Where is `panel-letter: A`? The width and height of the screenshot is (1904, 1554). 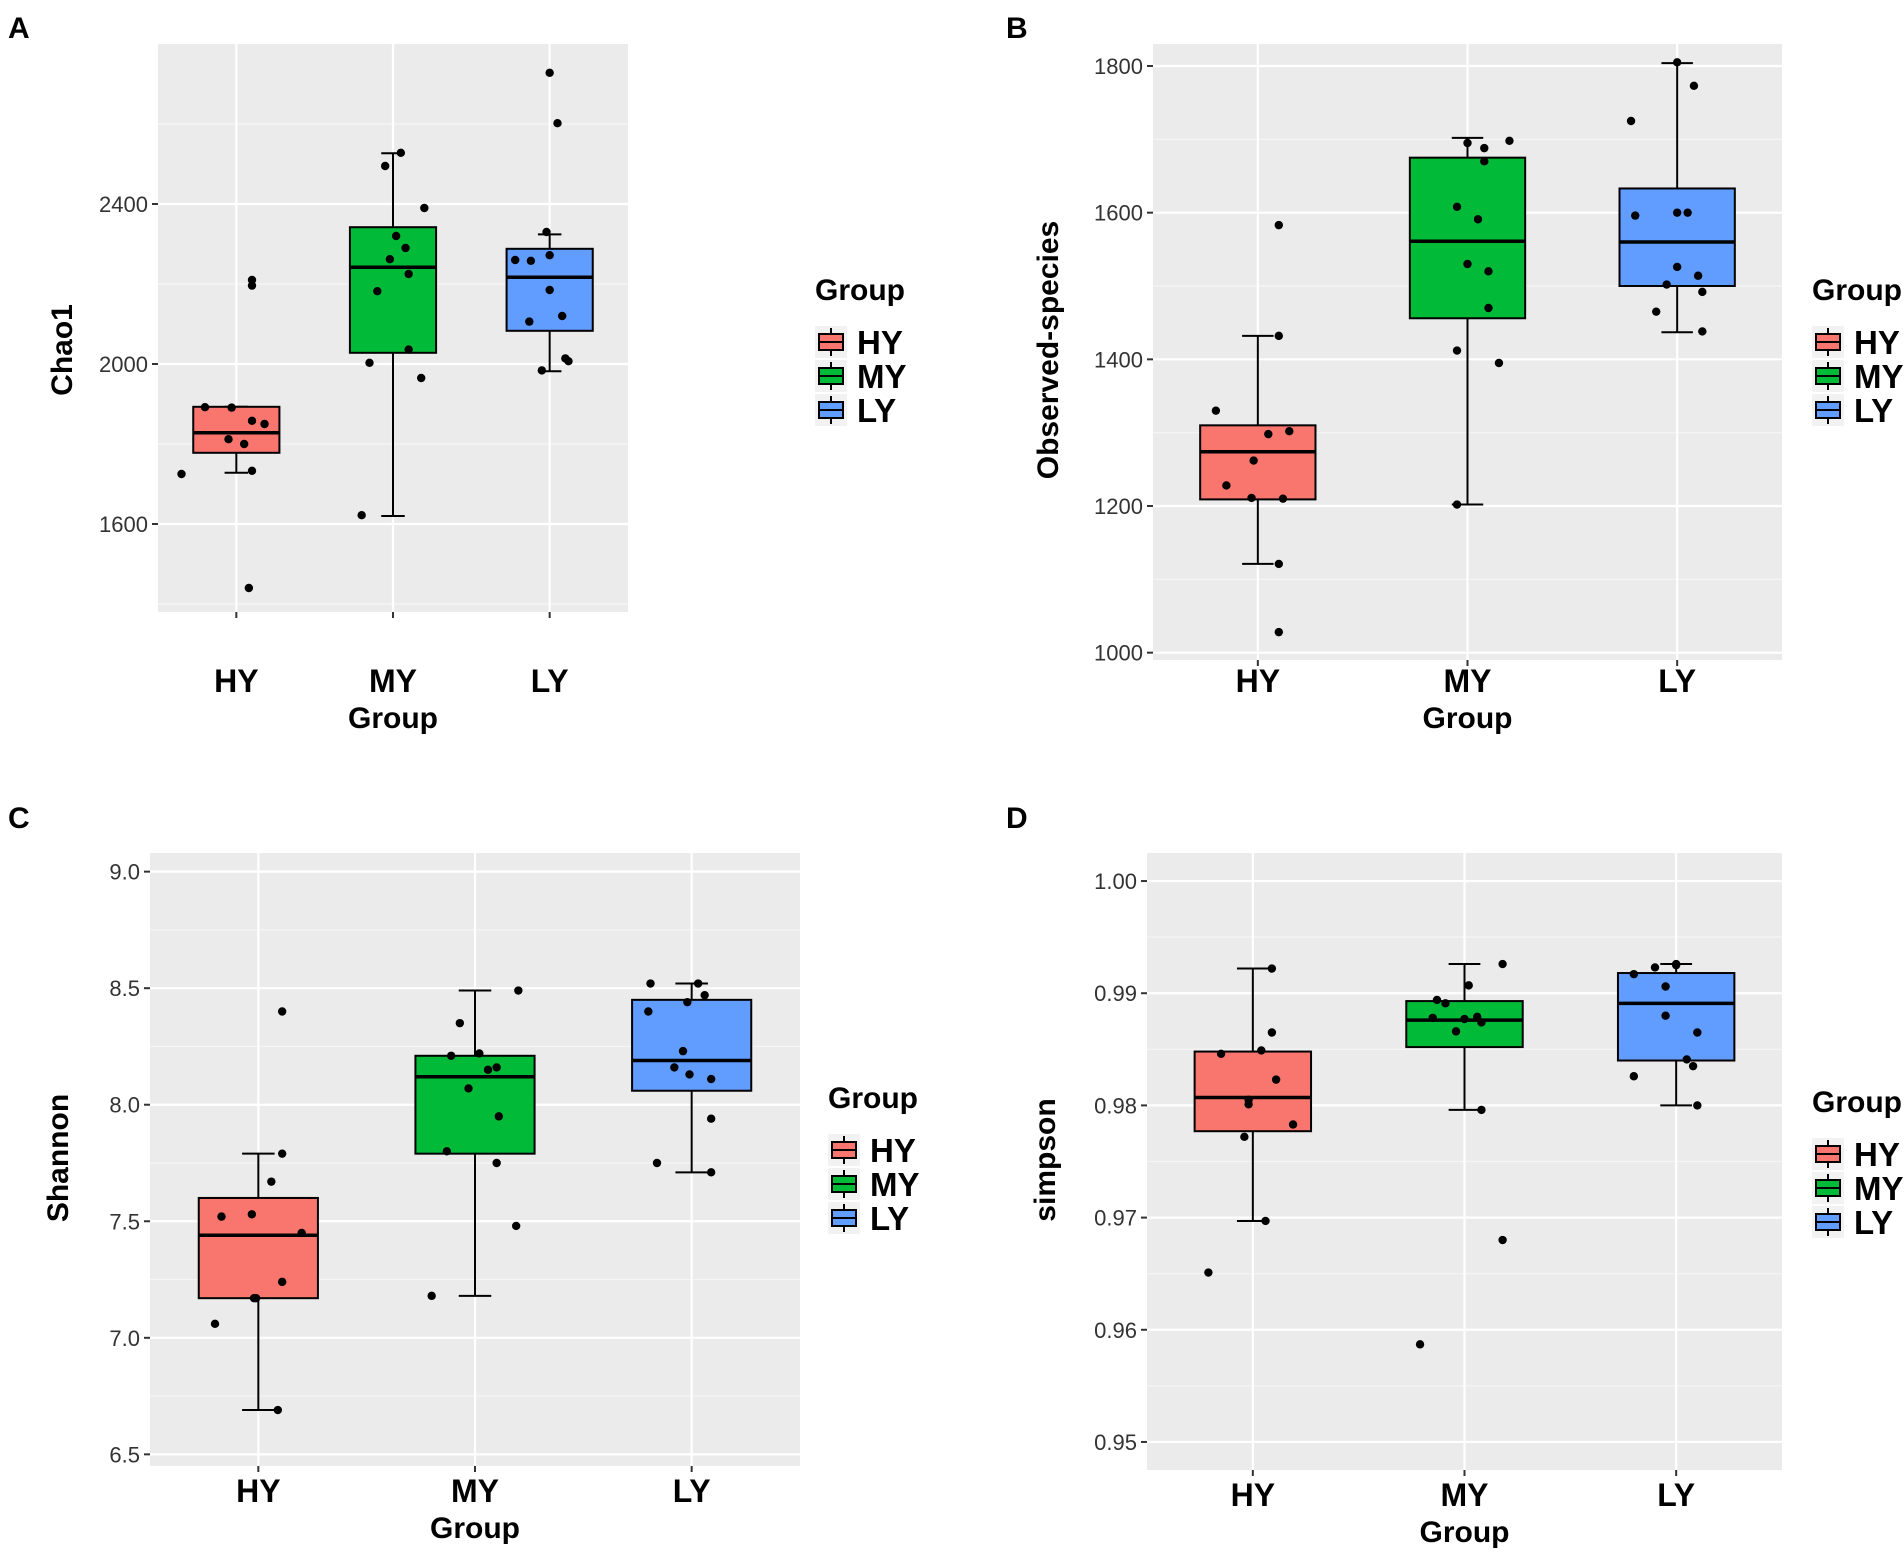 panel-letter: A is located at coordinates (19, 28).